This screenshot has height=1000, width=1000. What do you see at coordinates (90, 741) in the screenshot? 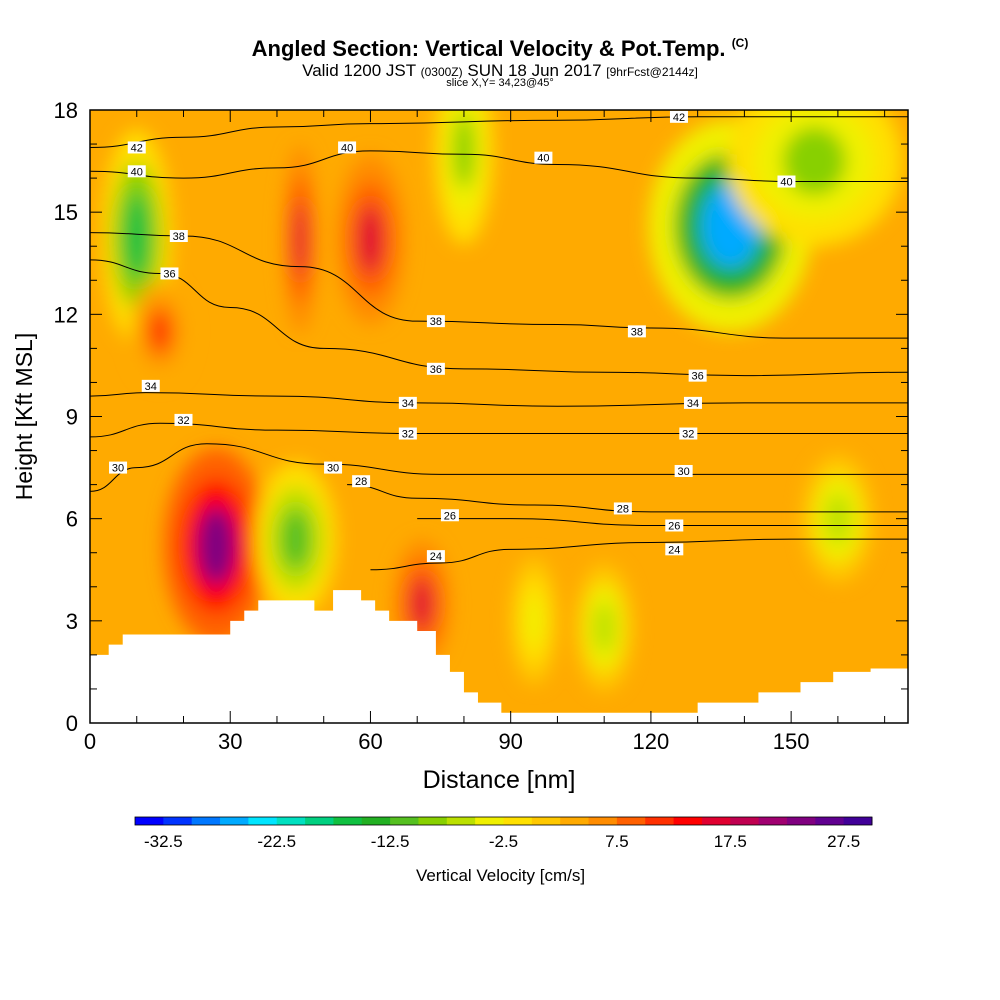
I see `x-tick-label: 0` at bounding box center [90, 741].